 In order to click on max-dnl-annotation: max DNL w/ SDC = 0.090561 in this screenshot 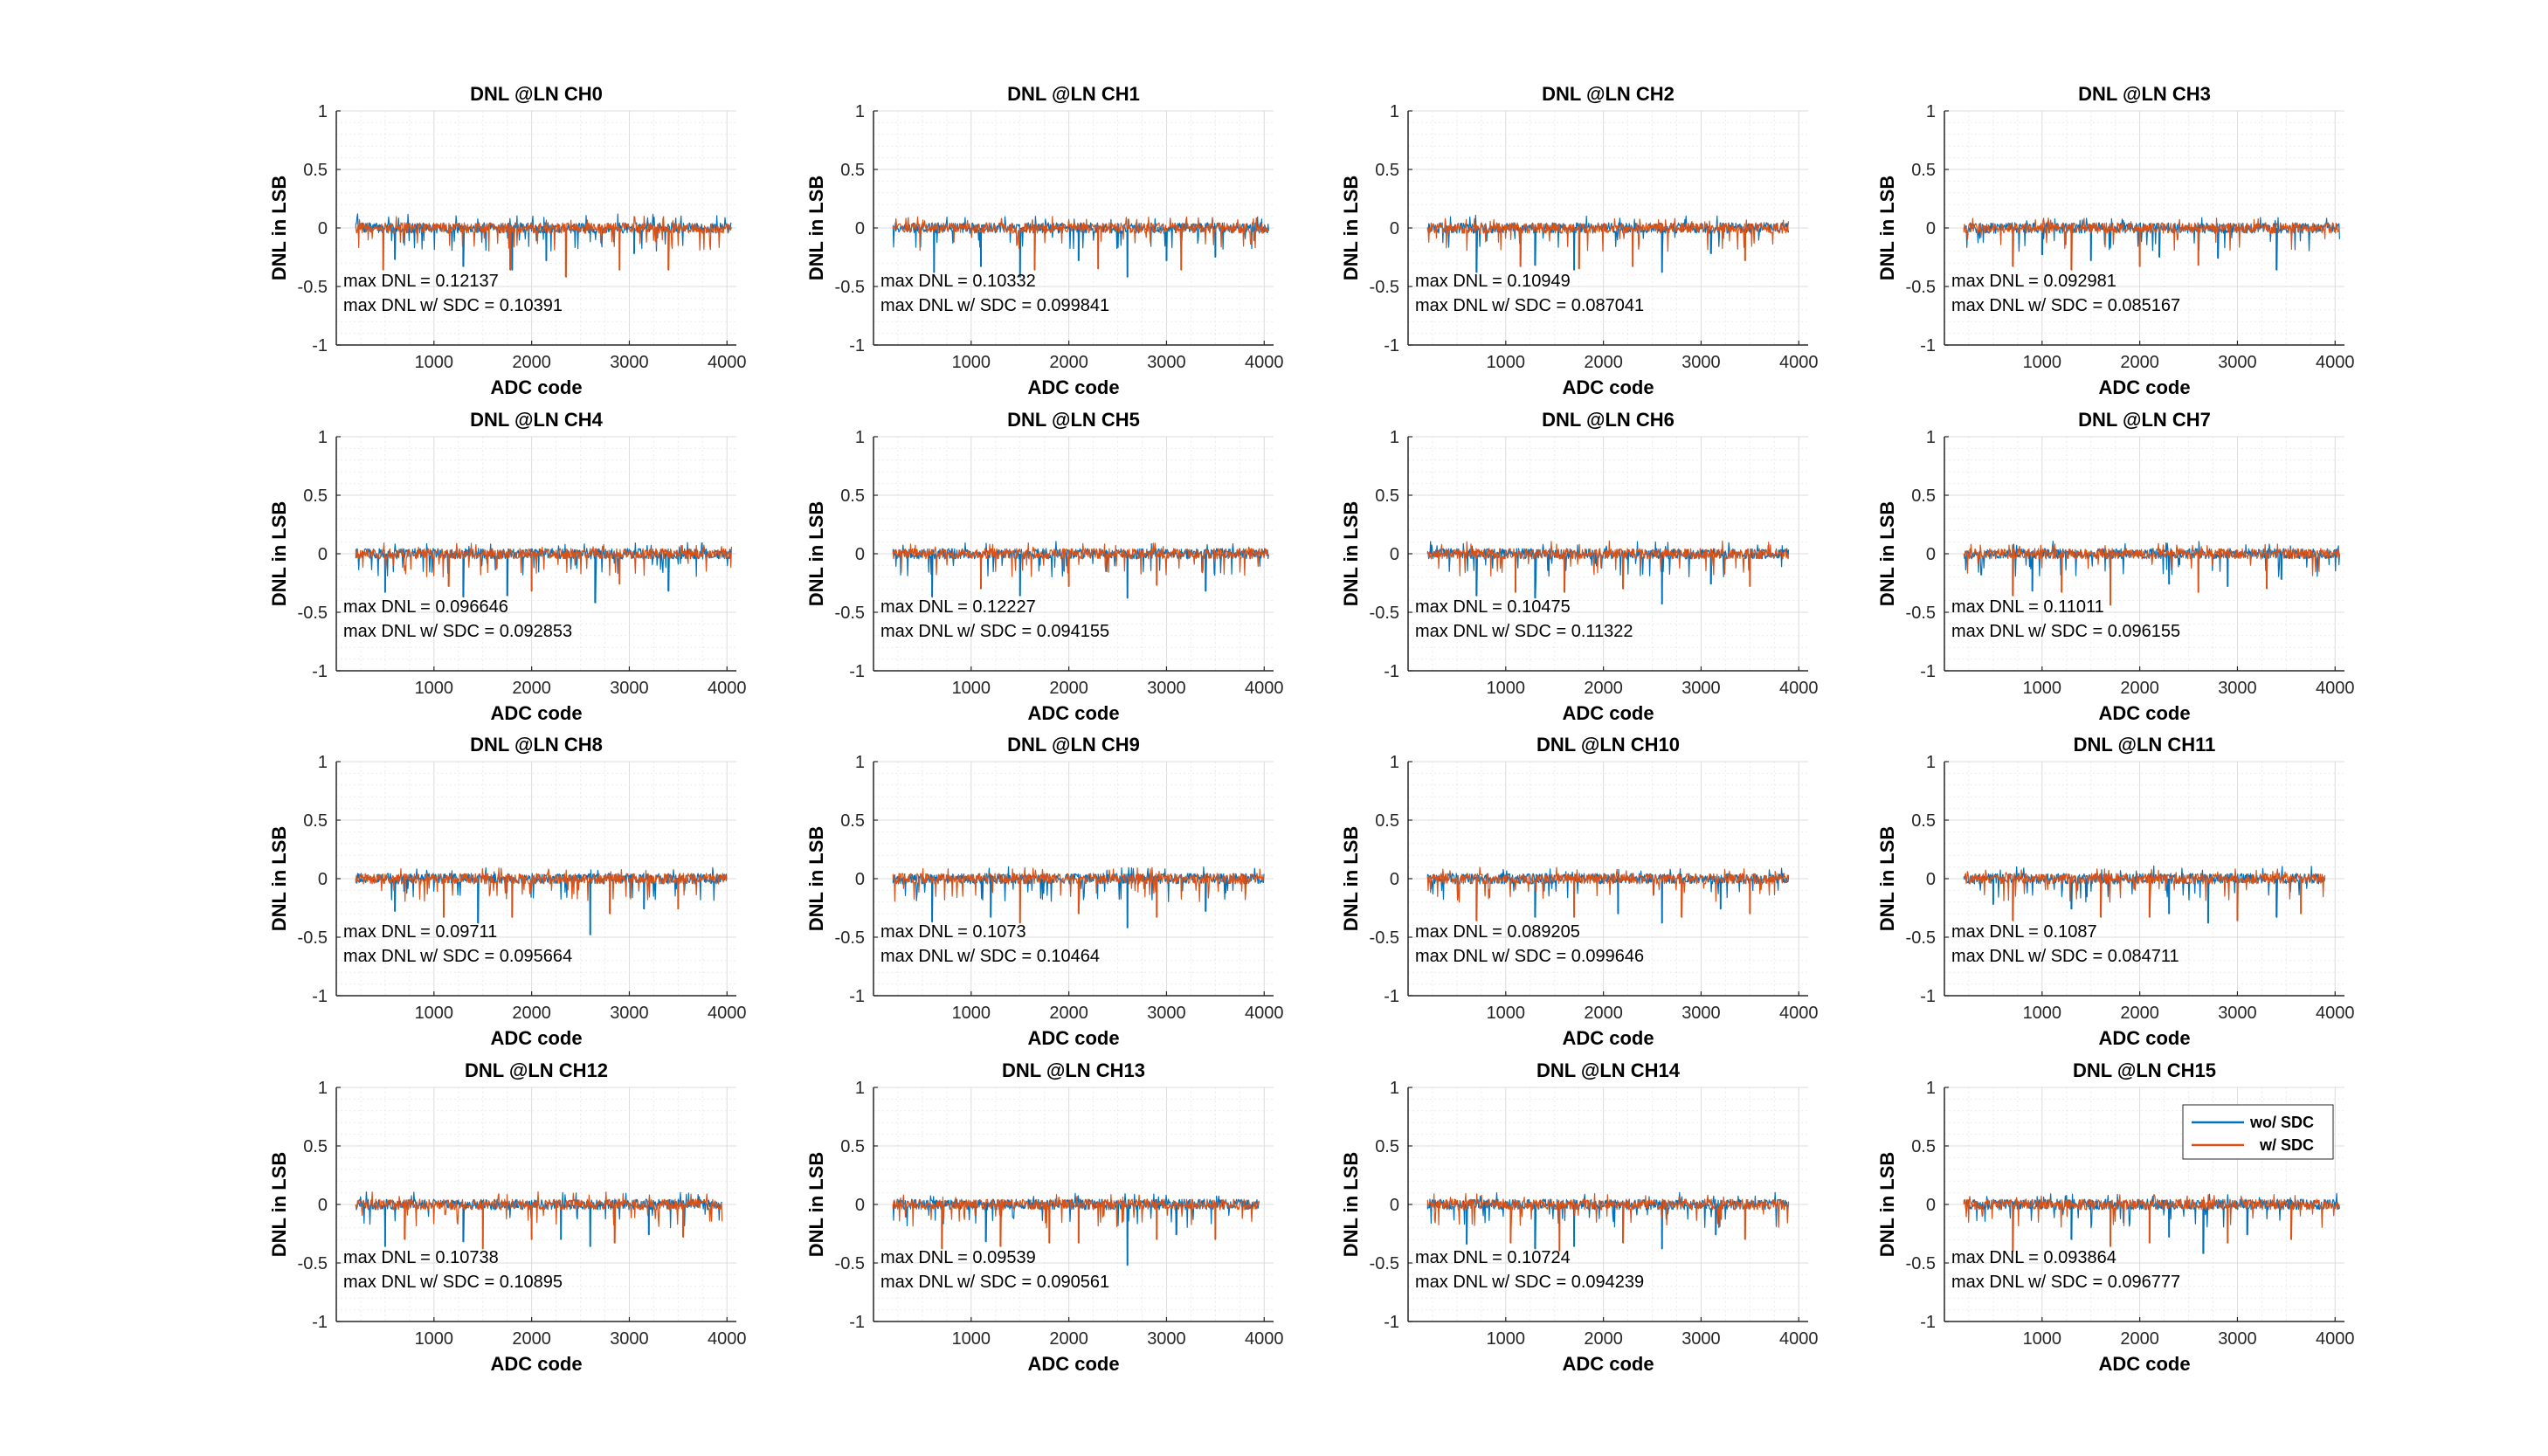, I will do `click(994, 1282)`.